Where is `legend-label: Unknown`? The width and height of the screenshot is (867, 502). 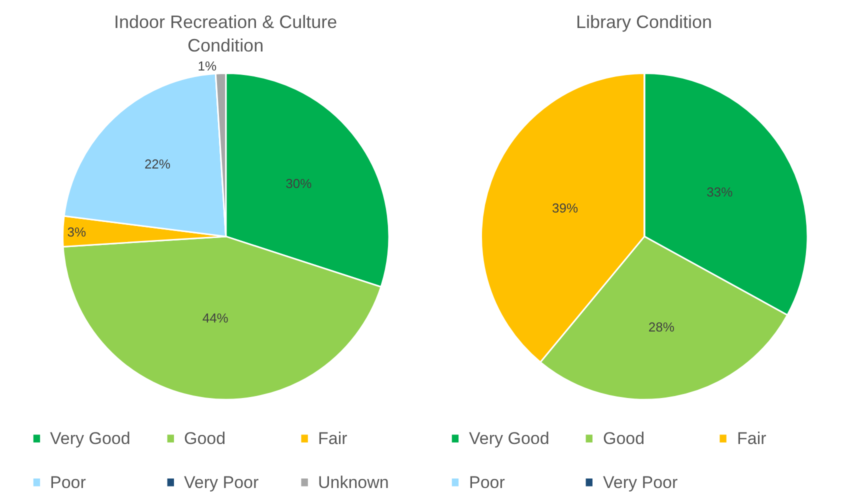 legend-label: Unknown is located at coordinates (353, 482).